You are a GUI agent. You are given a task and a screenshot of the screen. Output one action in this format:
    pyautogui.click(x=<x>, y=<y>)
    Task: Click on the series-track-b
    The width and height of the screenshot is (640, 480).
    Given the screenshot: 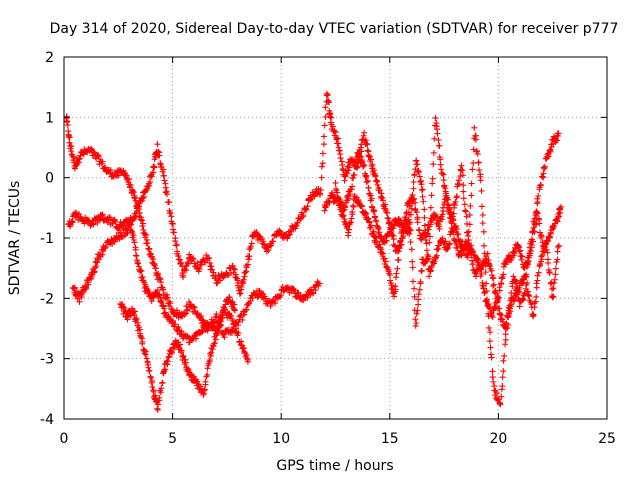 What is the action you would take?
    pyautogui.click(x=194, y=219)
    